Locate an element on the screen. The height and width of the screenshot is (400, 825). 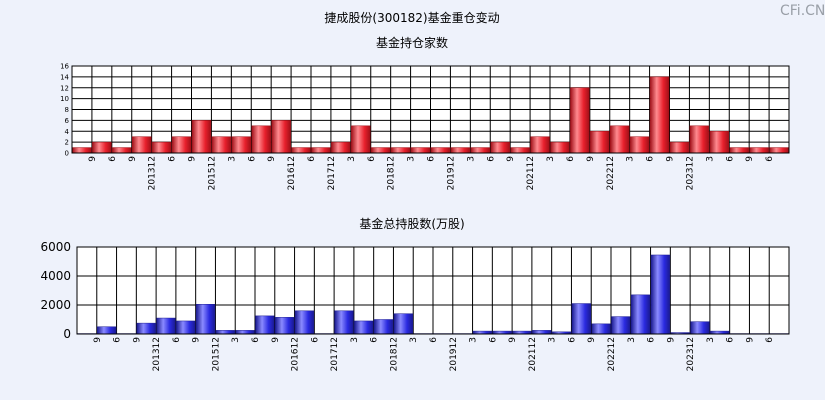
x-tick-label: 201612 is located at coordinates (292, 173).